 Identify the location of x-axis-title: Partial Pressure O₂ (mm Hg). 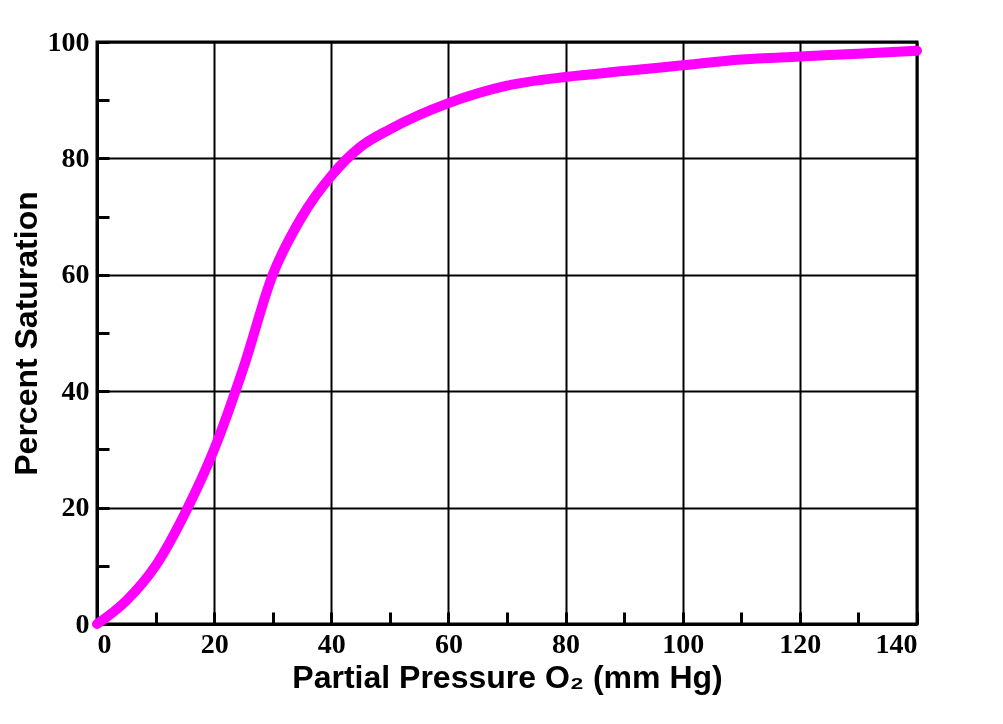
(507, 676).